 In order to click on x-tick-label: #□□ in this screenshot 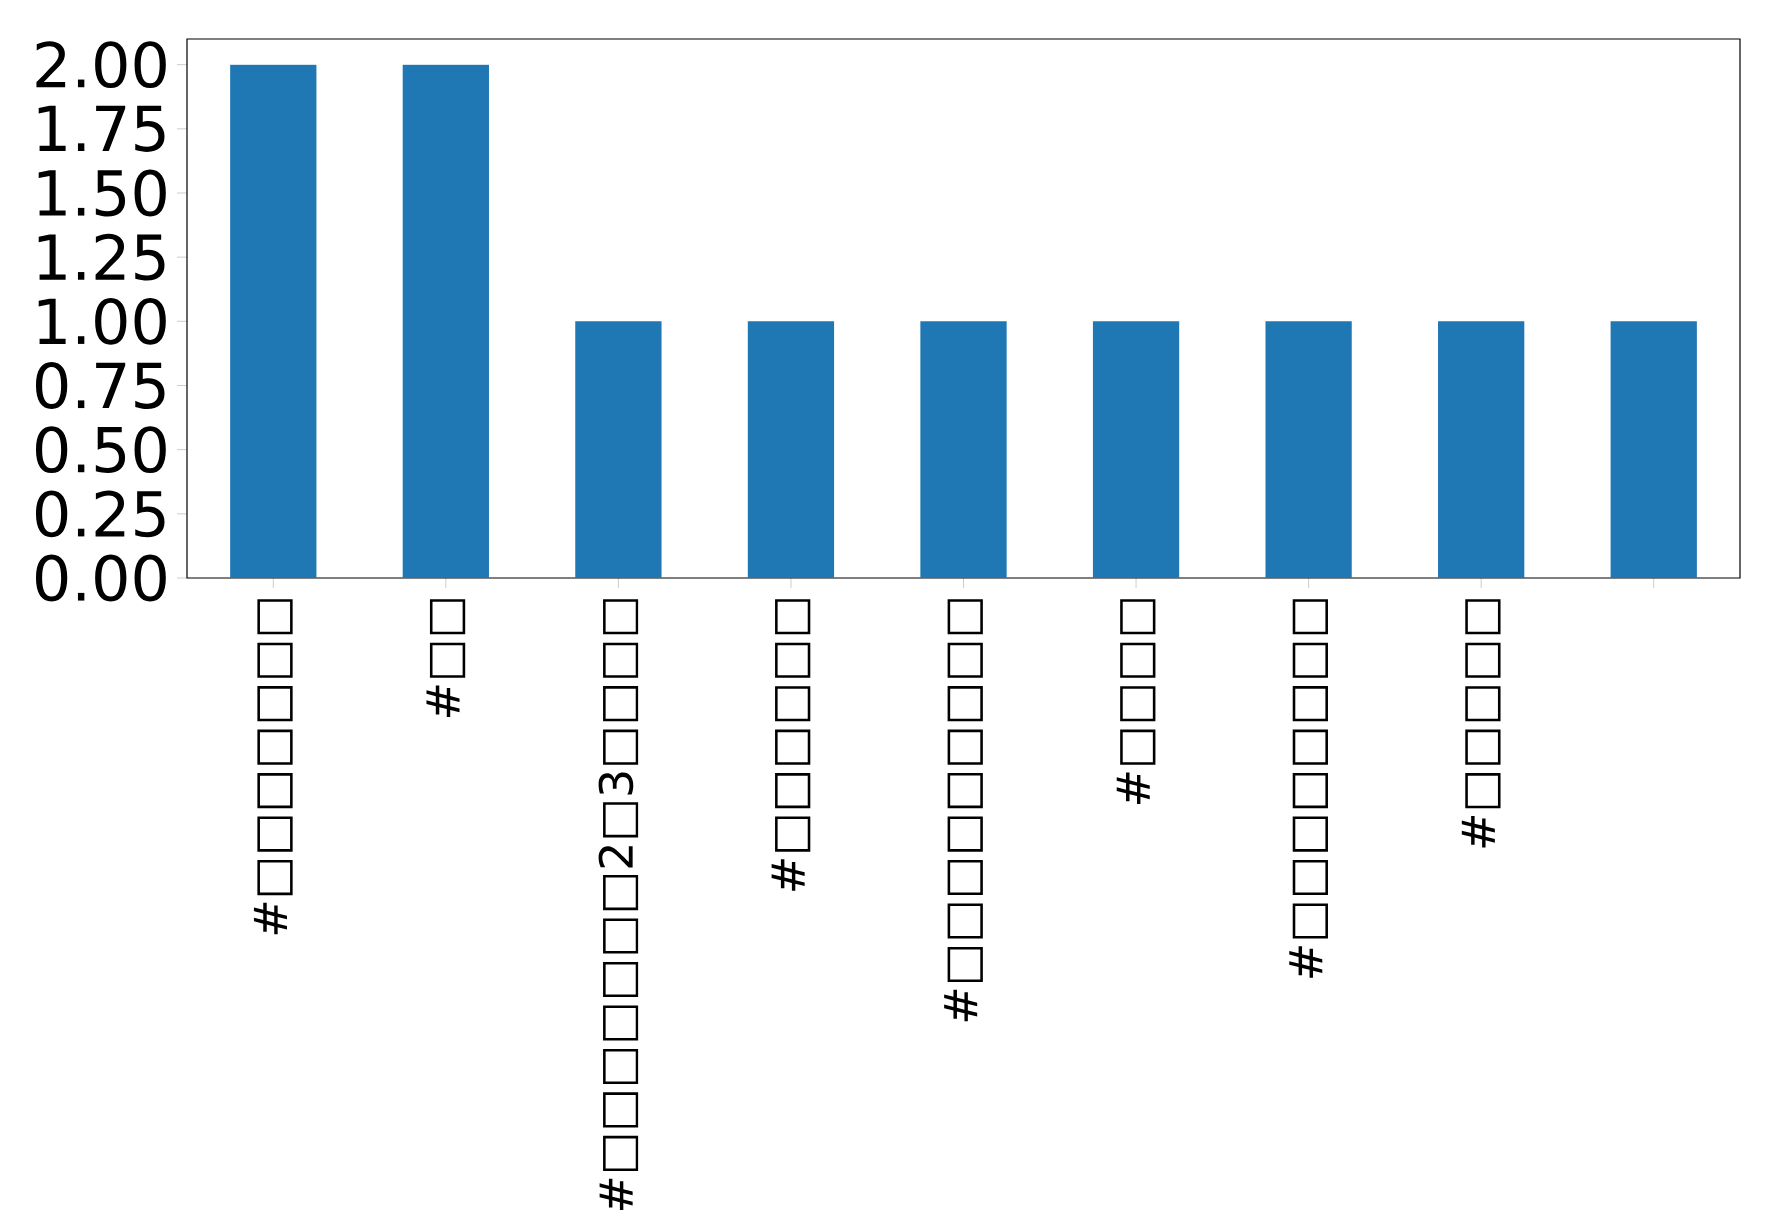, I will do `click(446, 658)`.